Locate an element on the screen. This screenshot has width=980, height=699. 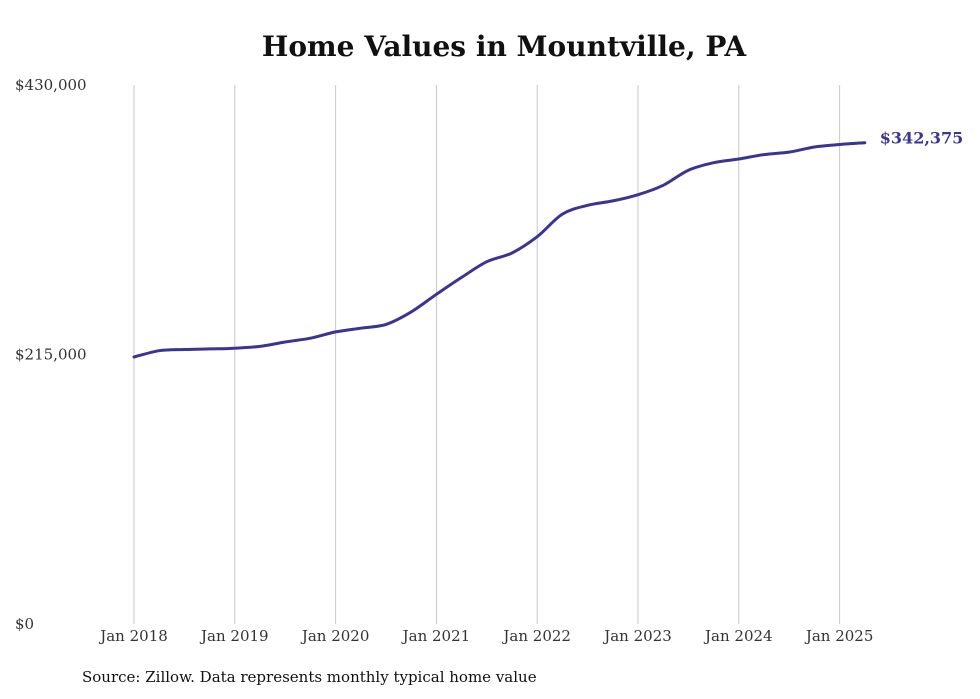
x-tick-label: Jan 2022 is located at coordinates (536, 636).